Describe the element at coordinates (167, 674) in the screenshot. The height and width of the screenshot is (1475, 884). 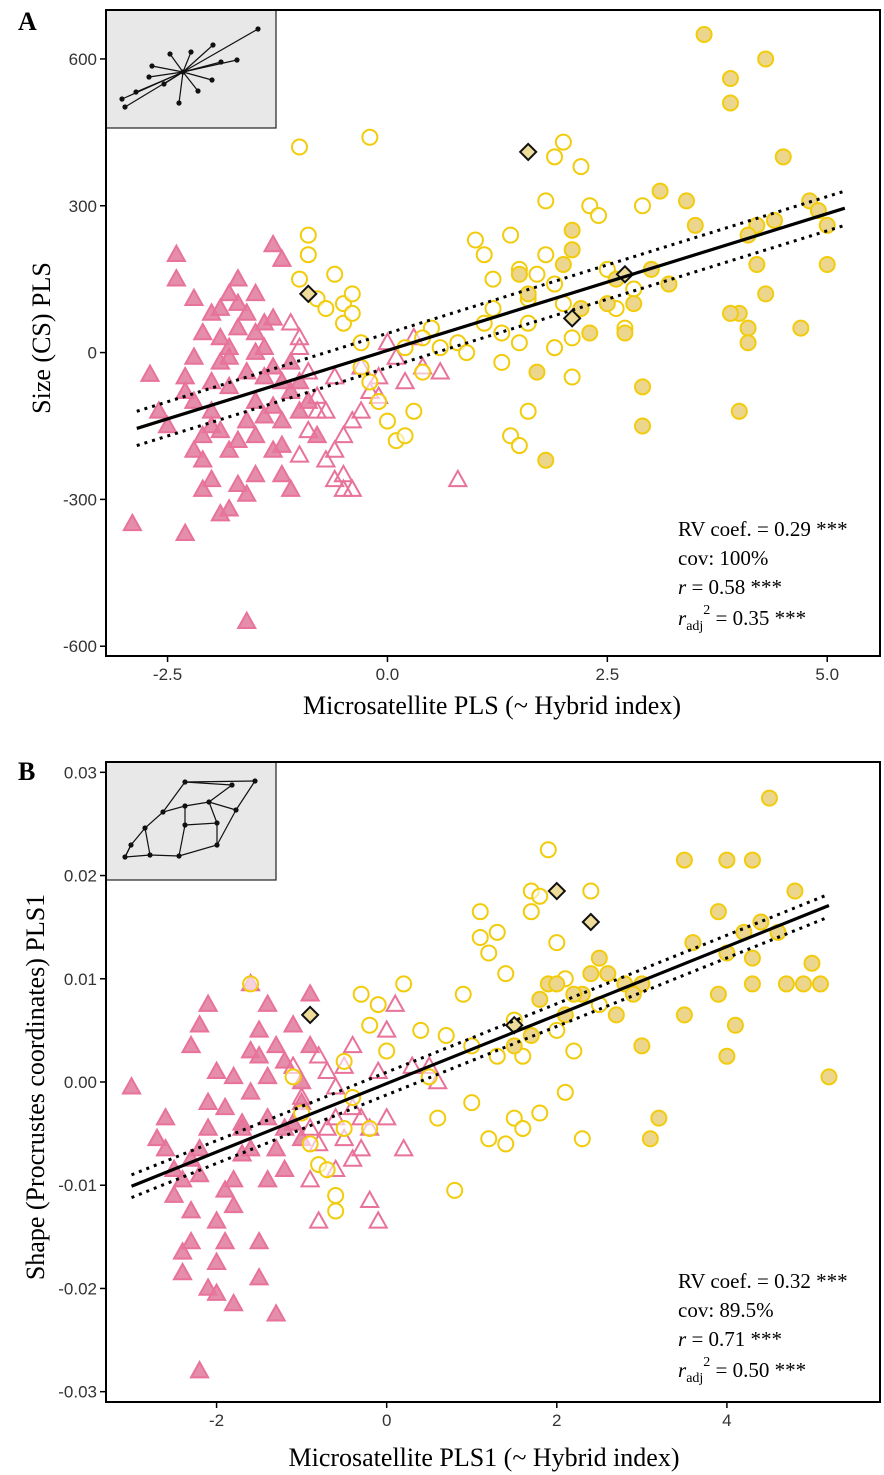
I see `x-tick-label: -2.5` at that location.